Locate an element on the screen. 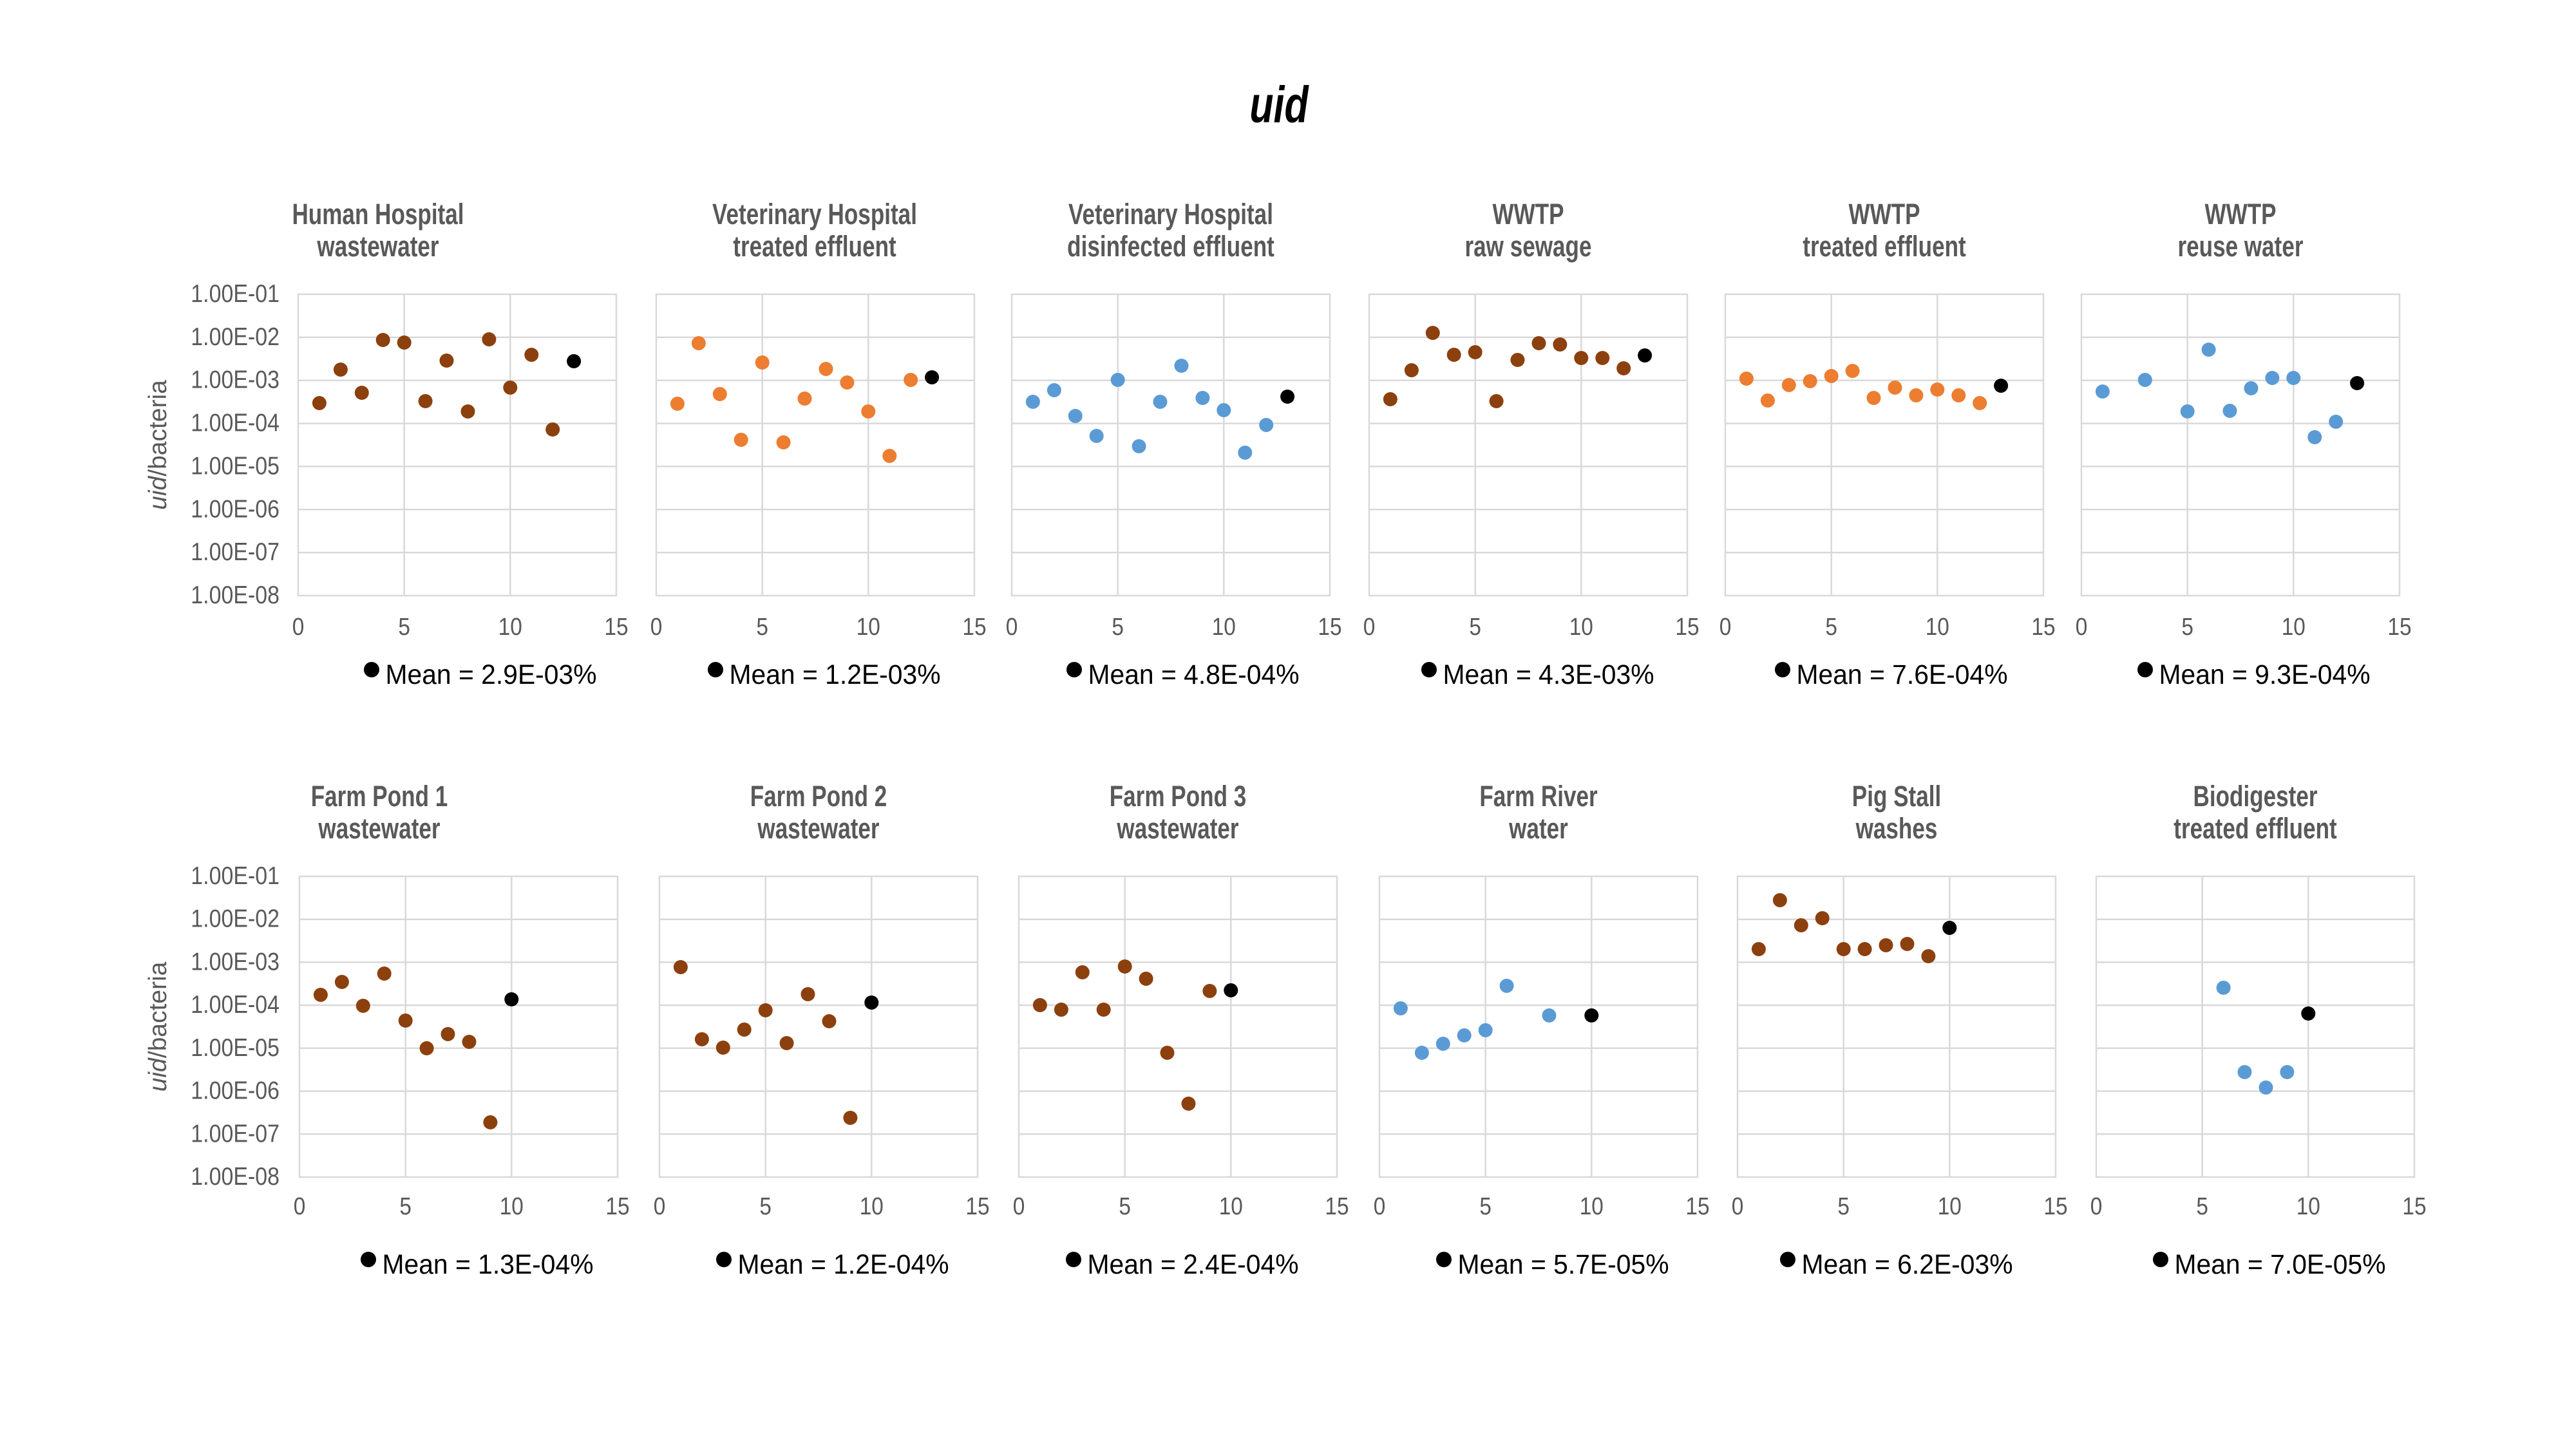 The height and width of the screenshot is (1452, 2576). svg-text: Mean = 1.2E-03% is located at coordinates (836, 674).